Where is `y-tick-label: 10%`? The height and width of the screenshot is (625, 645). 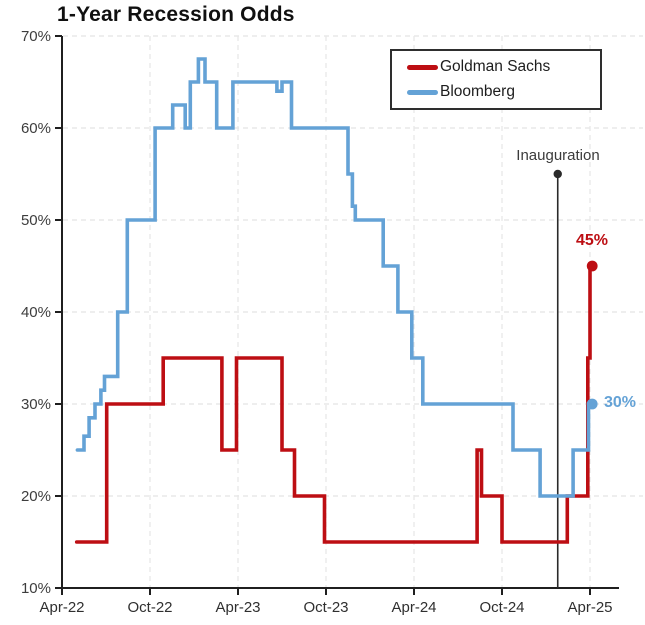 y-tick-label: 10% is located at coordinates (36, 588).